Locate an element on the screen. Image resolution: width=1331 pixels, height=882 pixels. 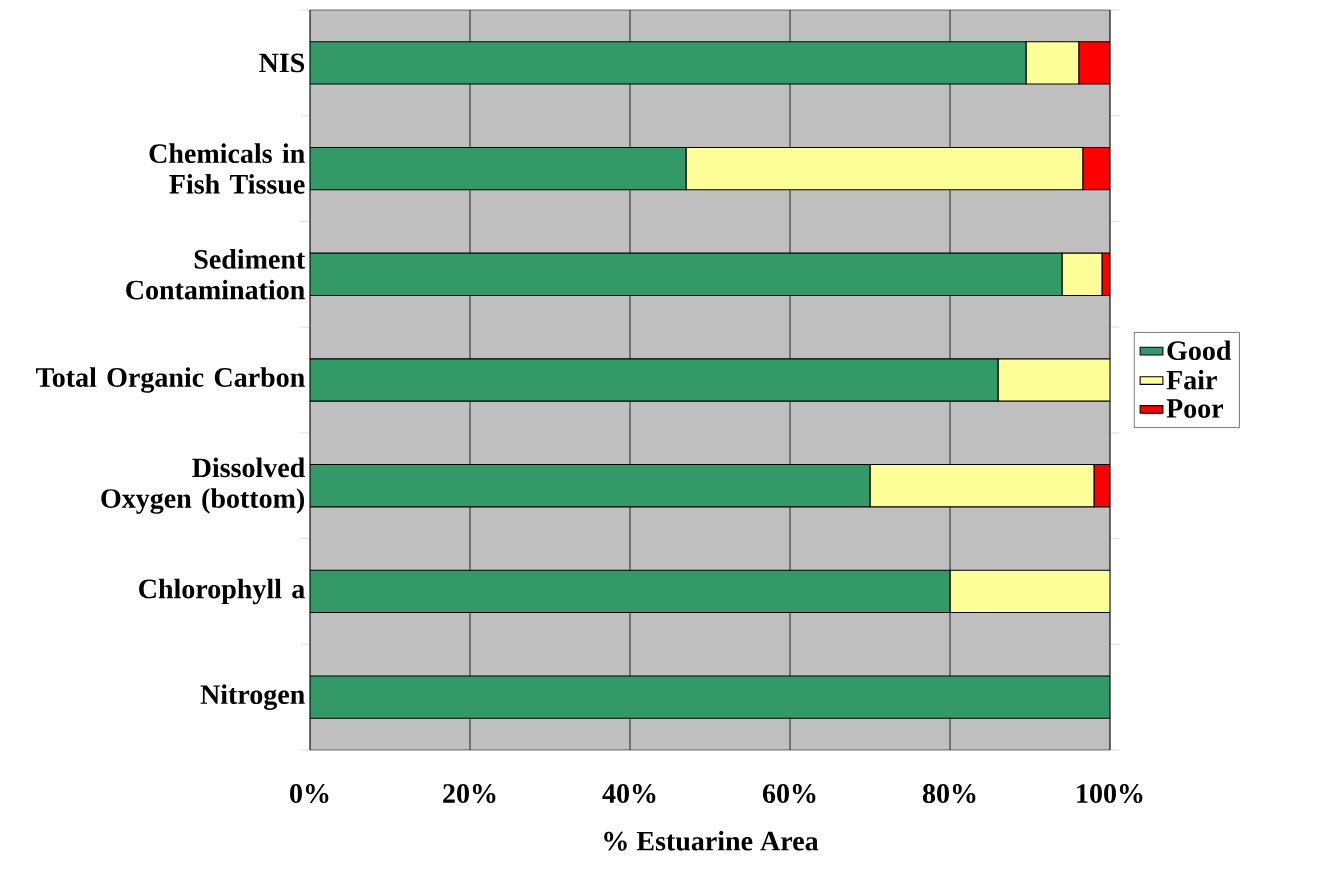
y-tick-label: Chemicals in Fish Tissue is located at coordinates (227, 168).